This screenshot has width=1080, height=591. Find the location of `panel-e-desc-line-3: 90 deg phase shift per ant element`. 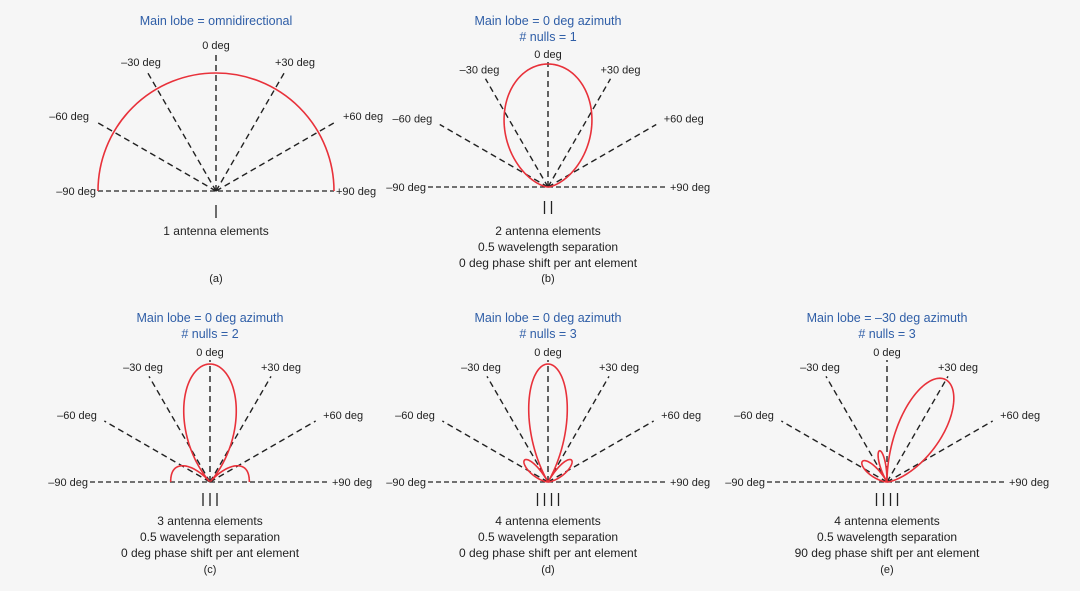

panel-e-desc-line-3: 90 deg phase shift per ant element is located at coordinates (887, 553).